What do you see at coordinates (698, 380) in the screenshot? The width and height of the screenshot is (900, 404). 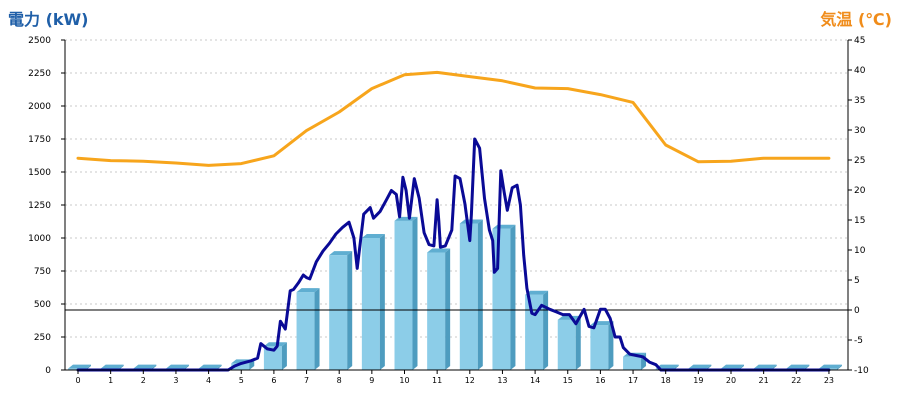 I see `x-tick-label: 19` at bounding box center [698, 380].